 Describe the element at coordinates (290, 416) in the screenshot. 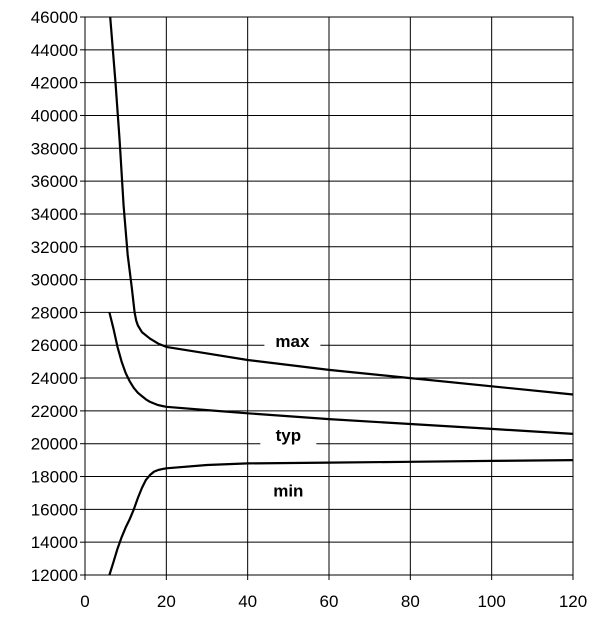

I see `series-labels: max typ min` at that location.